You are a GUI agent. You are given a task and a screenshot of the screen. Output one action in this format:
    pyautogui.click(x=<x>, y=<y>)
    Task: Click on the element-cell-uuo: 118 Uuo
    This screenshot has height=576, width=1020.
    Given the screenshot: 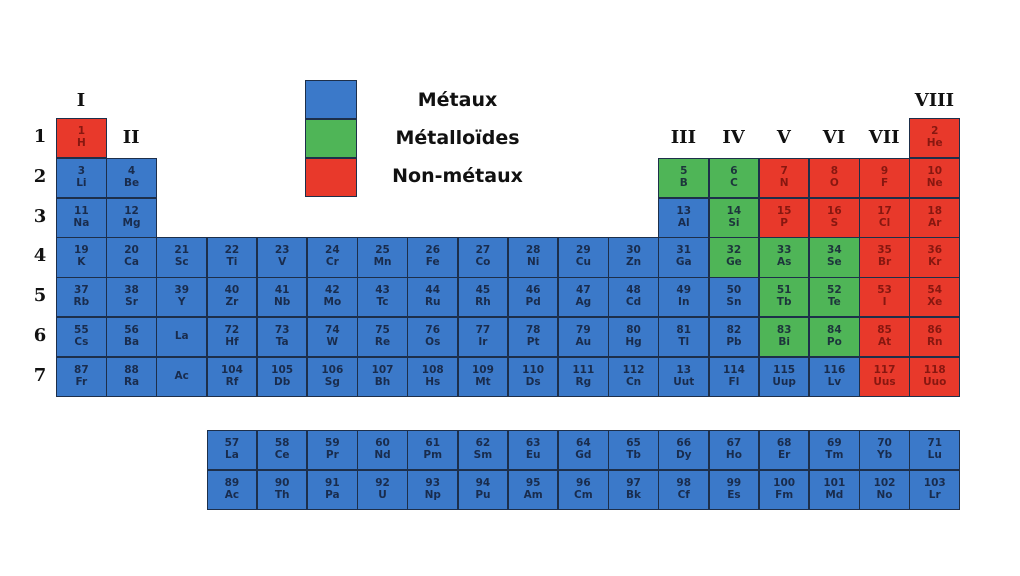 What is the action you would take?
    pyautogui.click(x=935, y=377)
    